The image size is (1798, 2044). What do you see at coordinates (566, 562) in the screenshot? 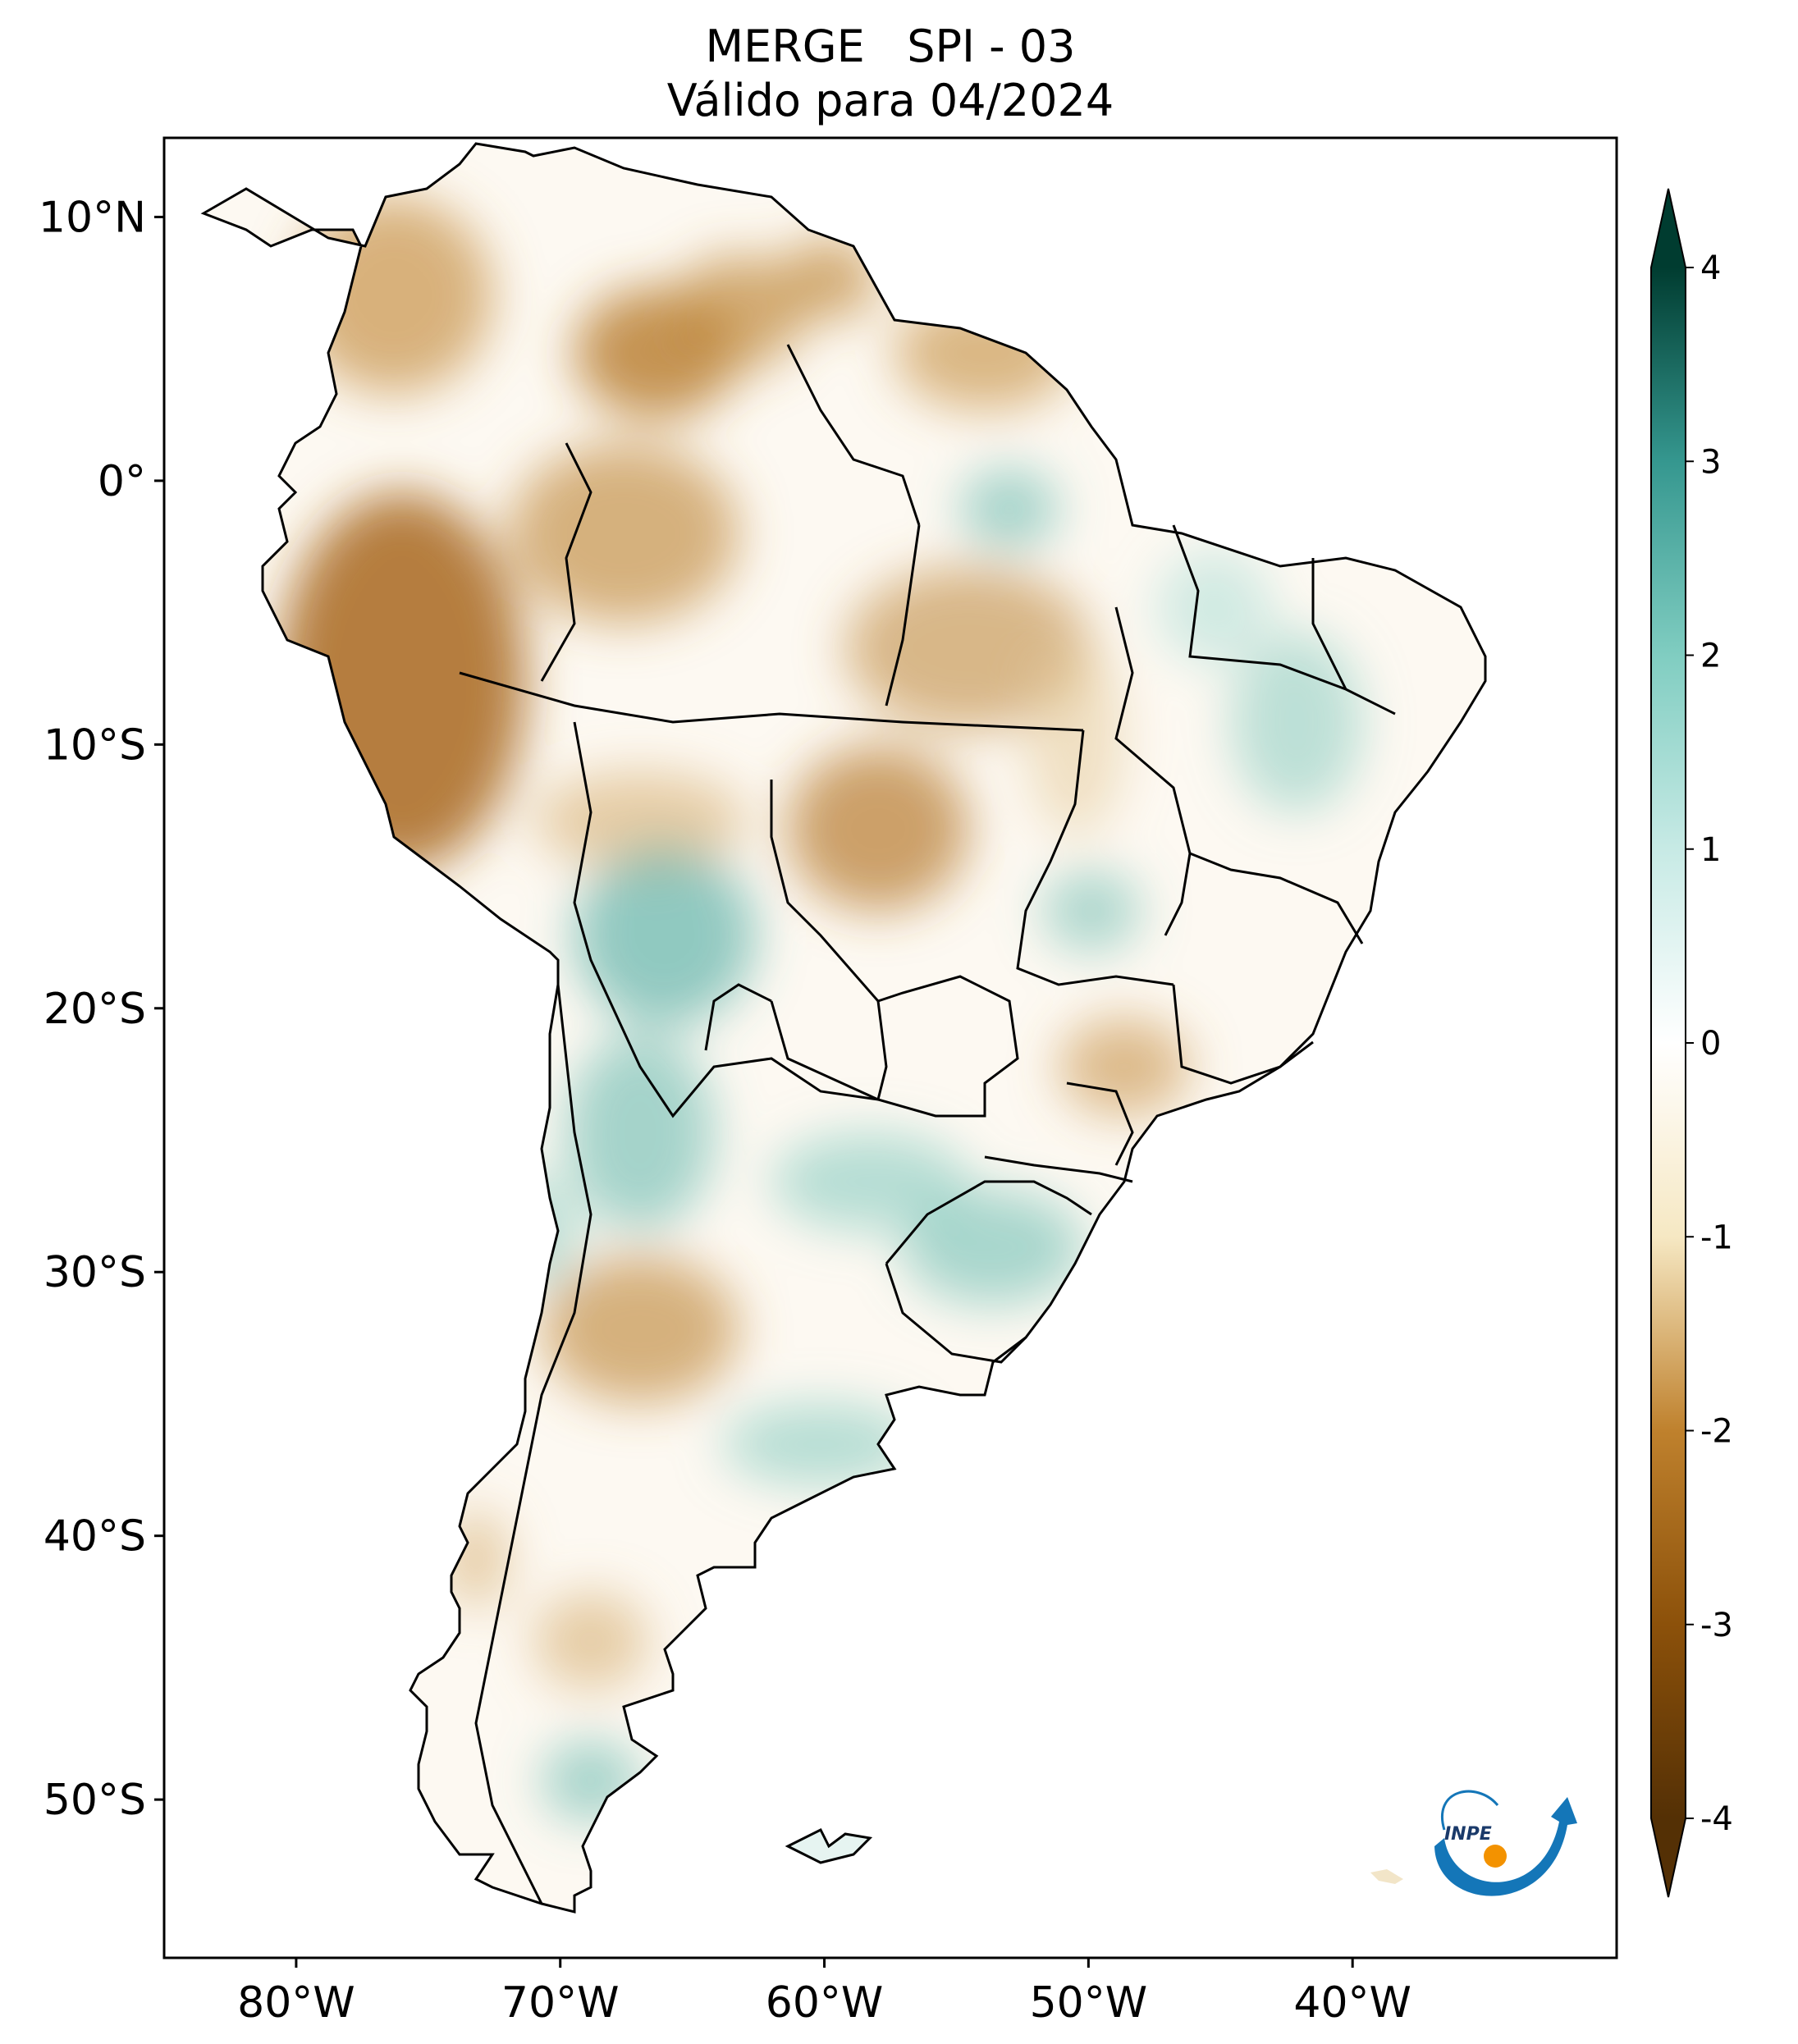
I see `border-colombia-brazil` at bounding box center [566, 562].